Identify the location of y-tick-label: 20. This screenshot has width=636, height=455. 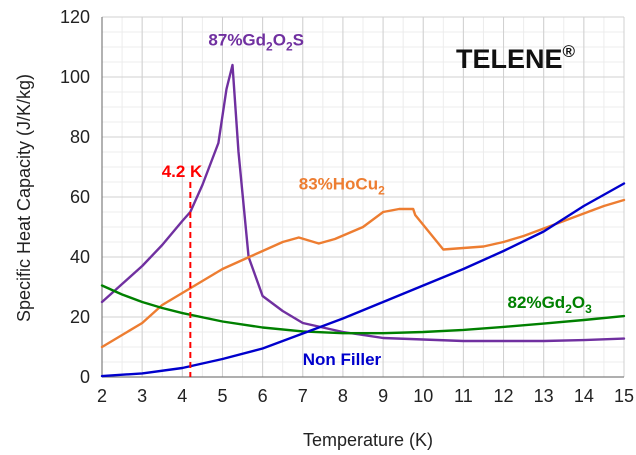
(80, 317).